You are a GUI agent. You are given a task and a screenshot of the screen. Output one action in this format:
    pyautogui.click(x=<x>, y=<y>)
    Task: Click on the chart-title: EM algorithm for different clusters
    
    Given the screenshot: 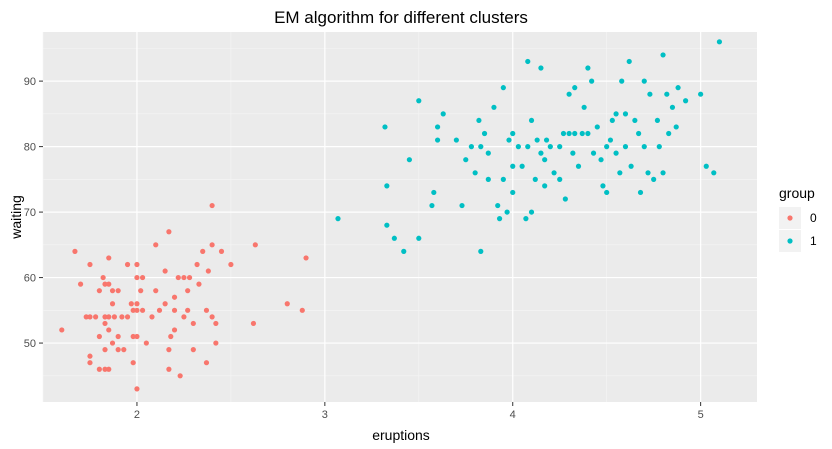 What is the action you would take?
    pyautogui.click(x=401, y=17)
    